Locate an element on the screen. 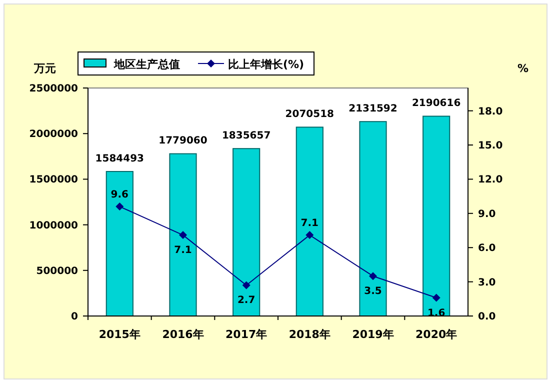 The image size is (553, 385). y-tick-label: 2500000 is located at coordinates (53, 89).